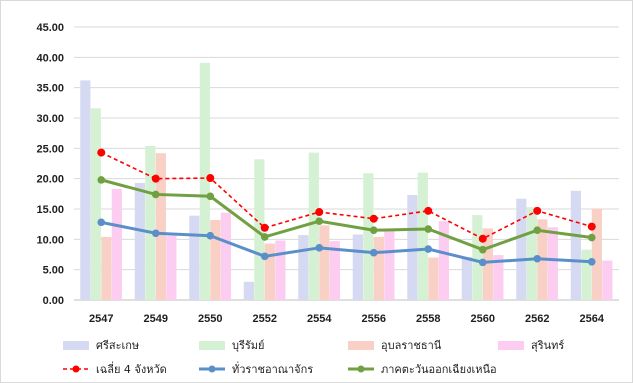  Describe the element at coordinates (592, 319) in the screenshot. I see `x-tick-label: 2564` at that location.